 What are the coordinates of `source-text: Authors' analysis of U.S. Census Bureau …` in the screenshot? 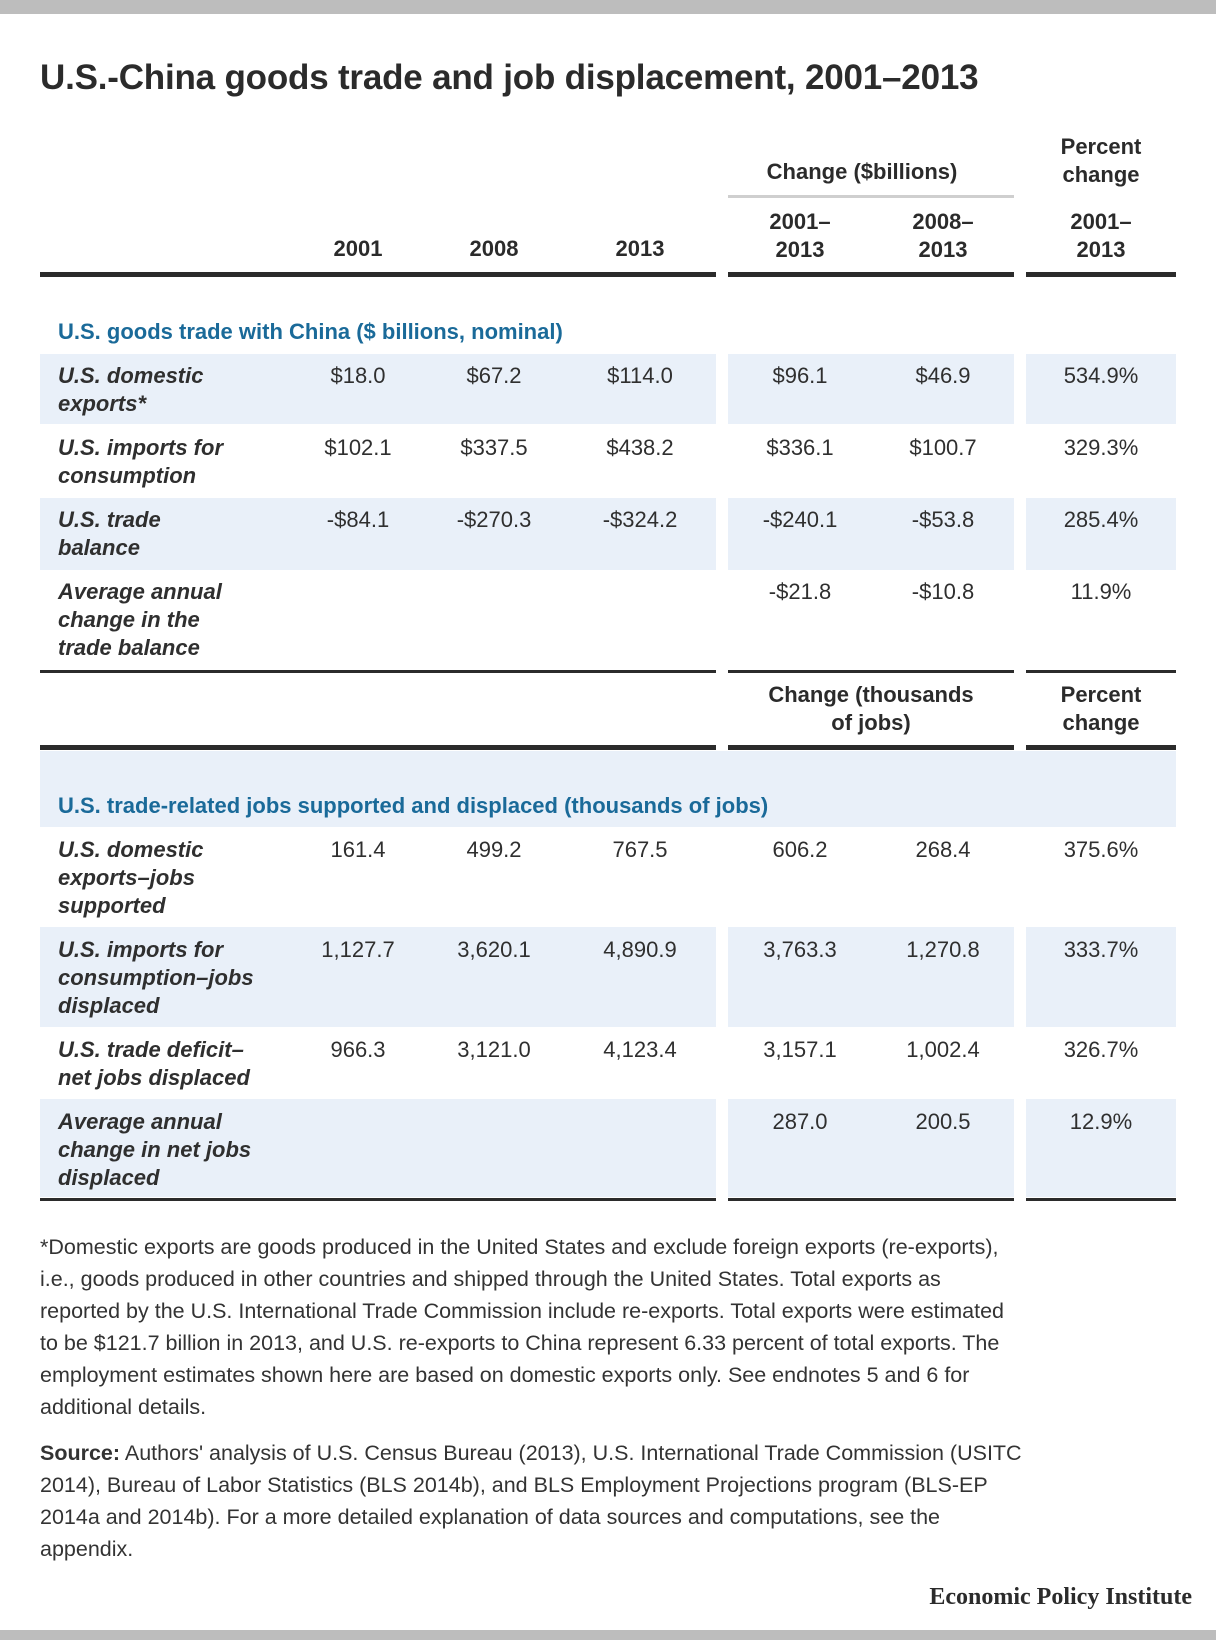 It's located at (571, 1453).